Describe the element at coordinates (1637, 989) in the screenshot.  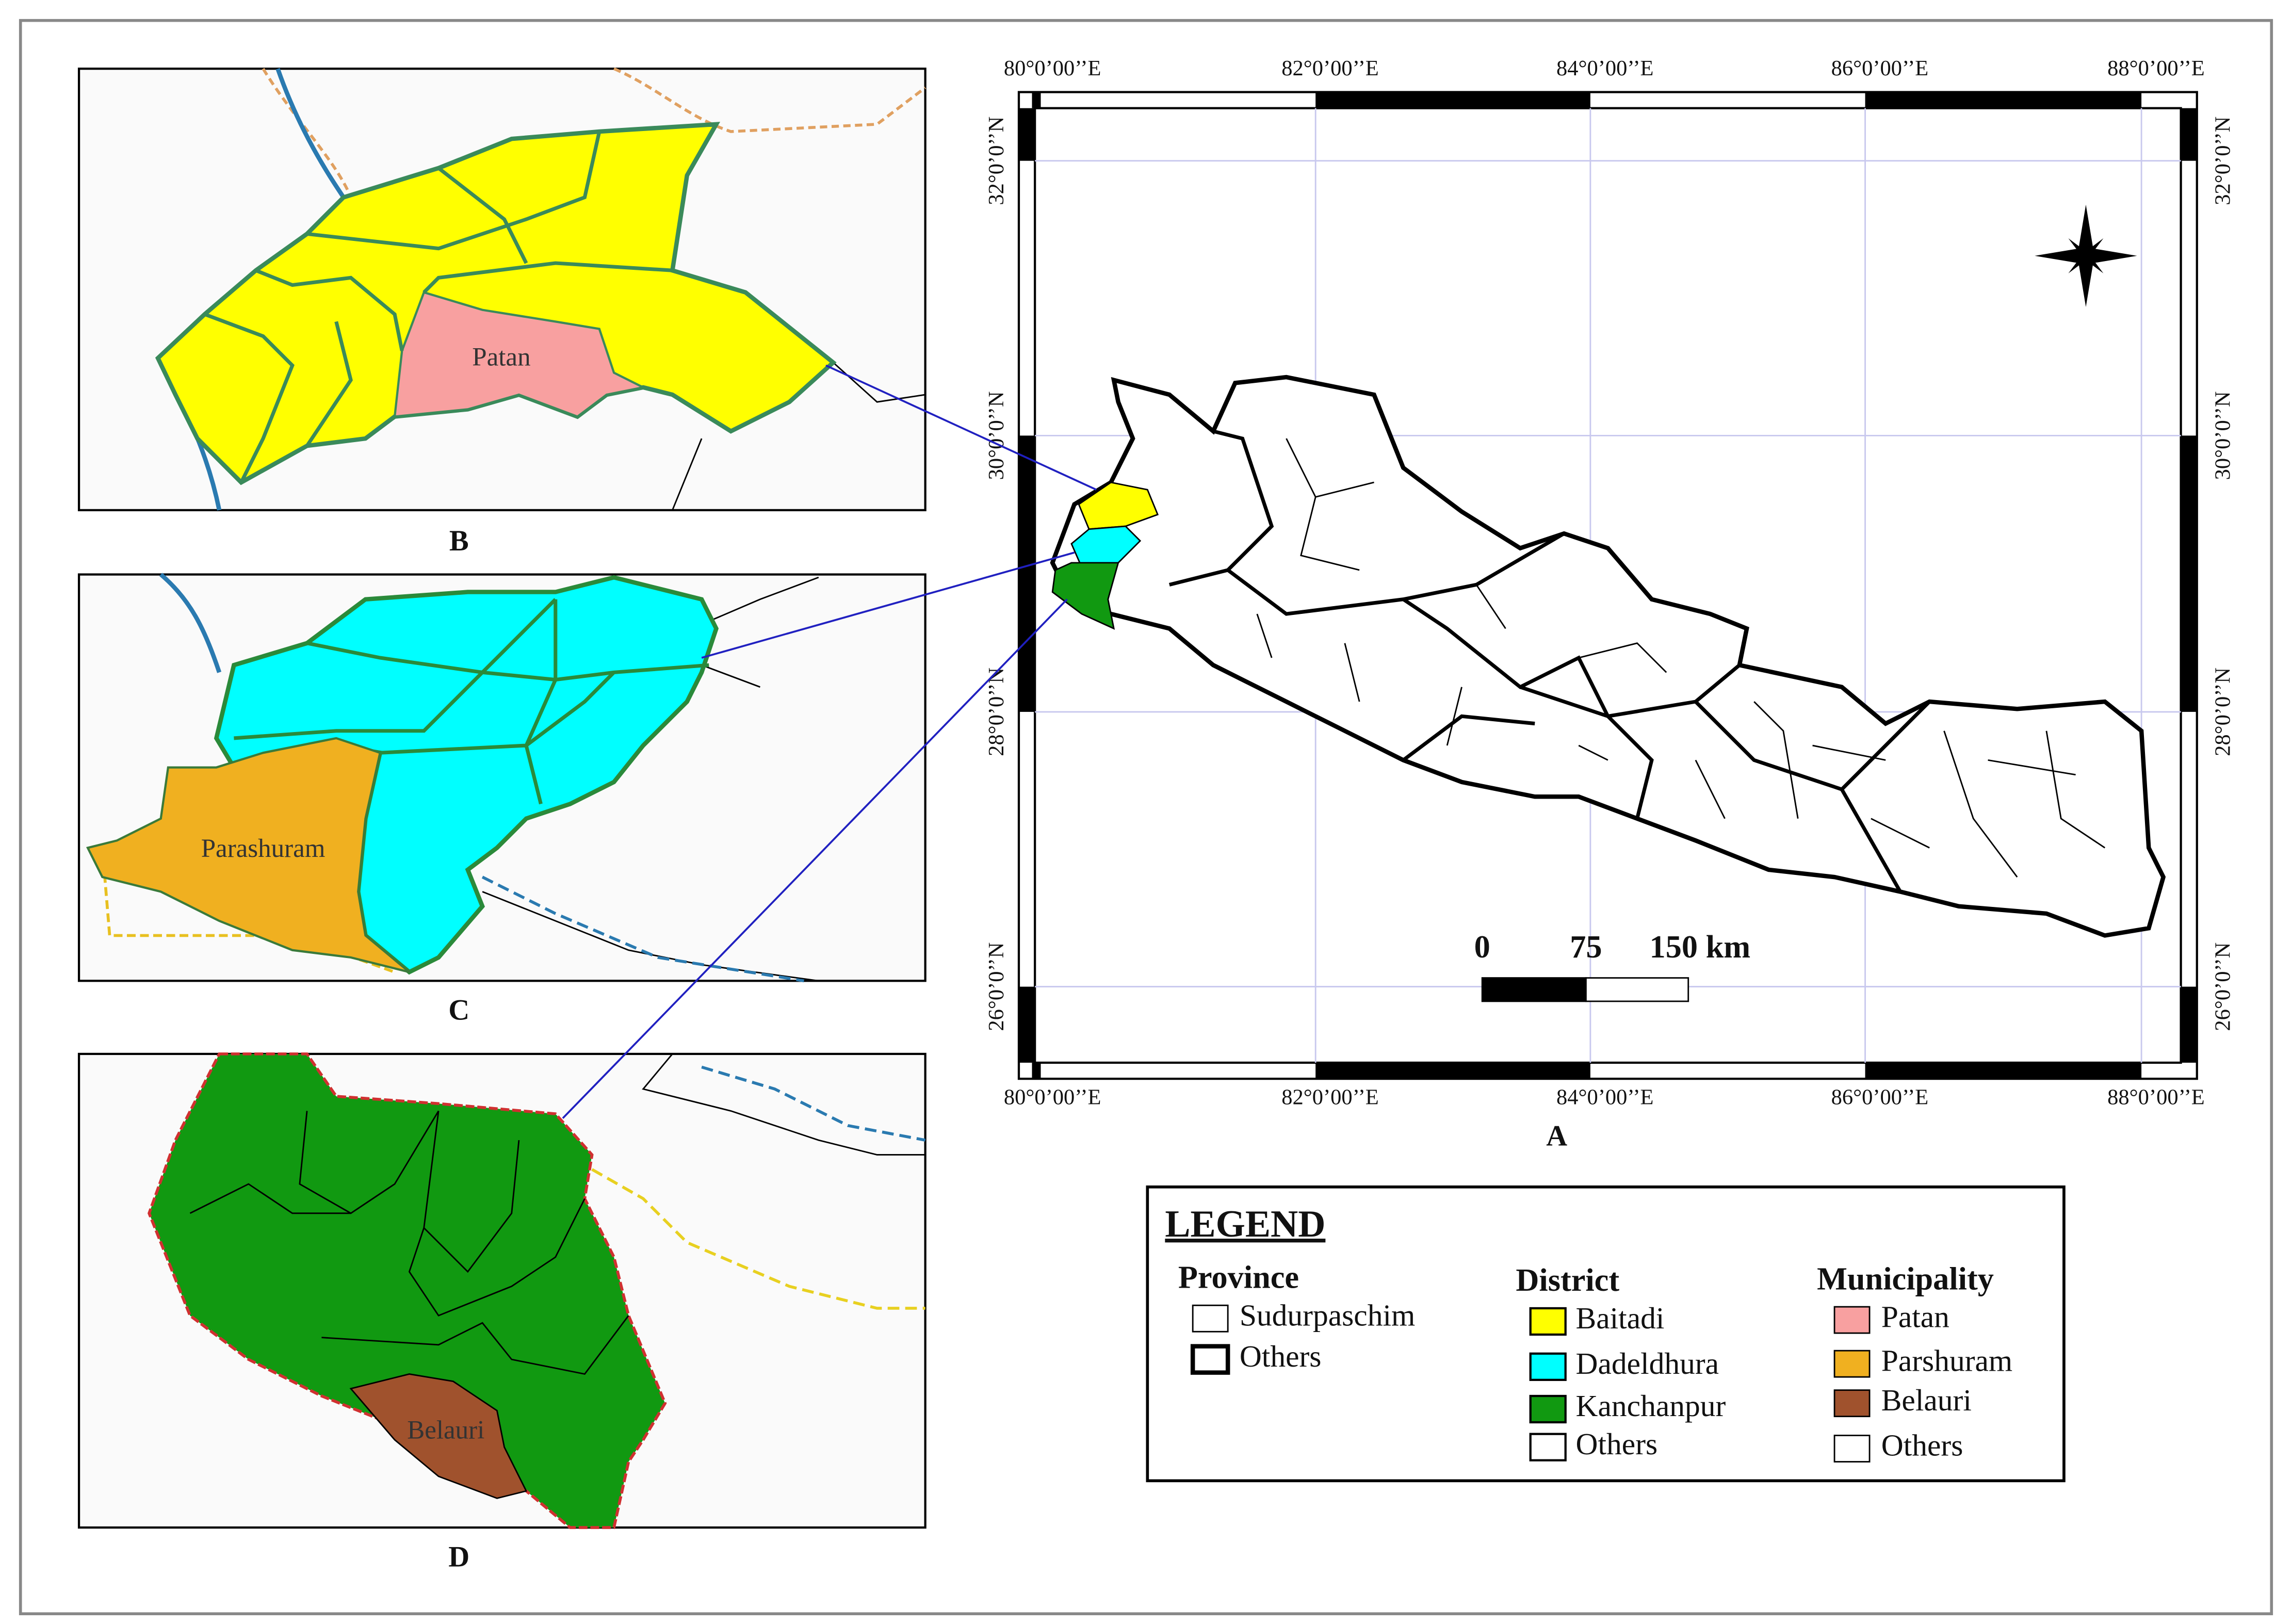
I see `scale-bar-white` at that location.